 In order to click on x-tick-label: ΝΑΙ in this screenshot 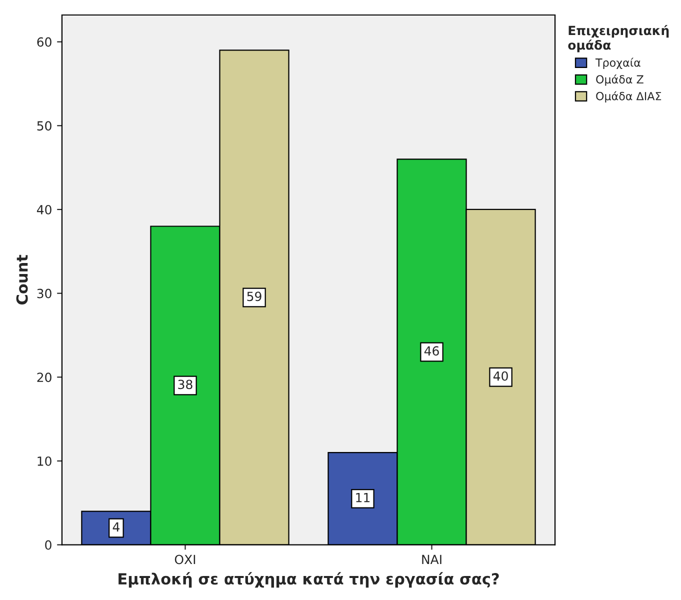, I will do `click(432, 559)`.